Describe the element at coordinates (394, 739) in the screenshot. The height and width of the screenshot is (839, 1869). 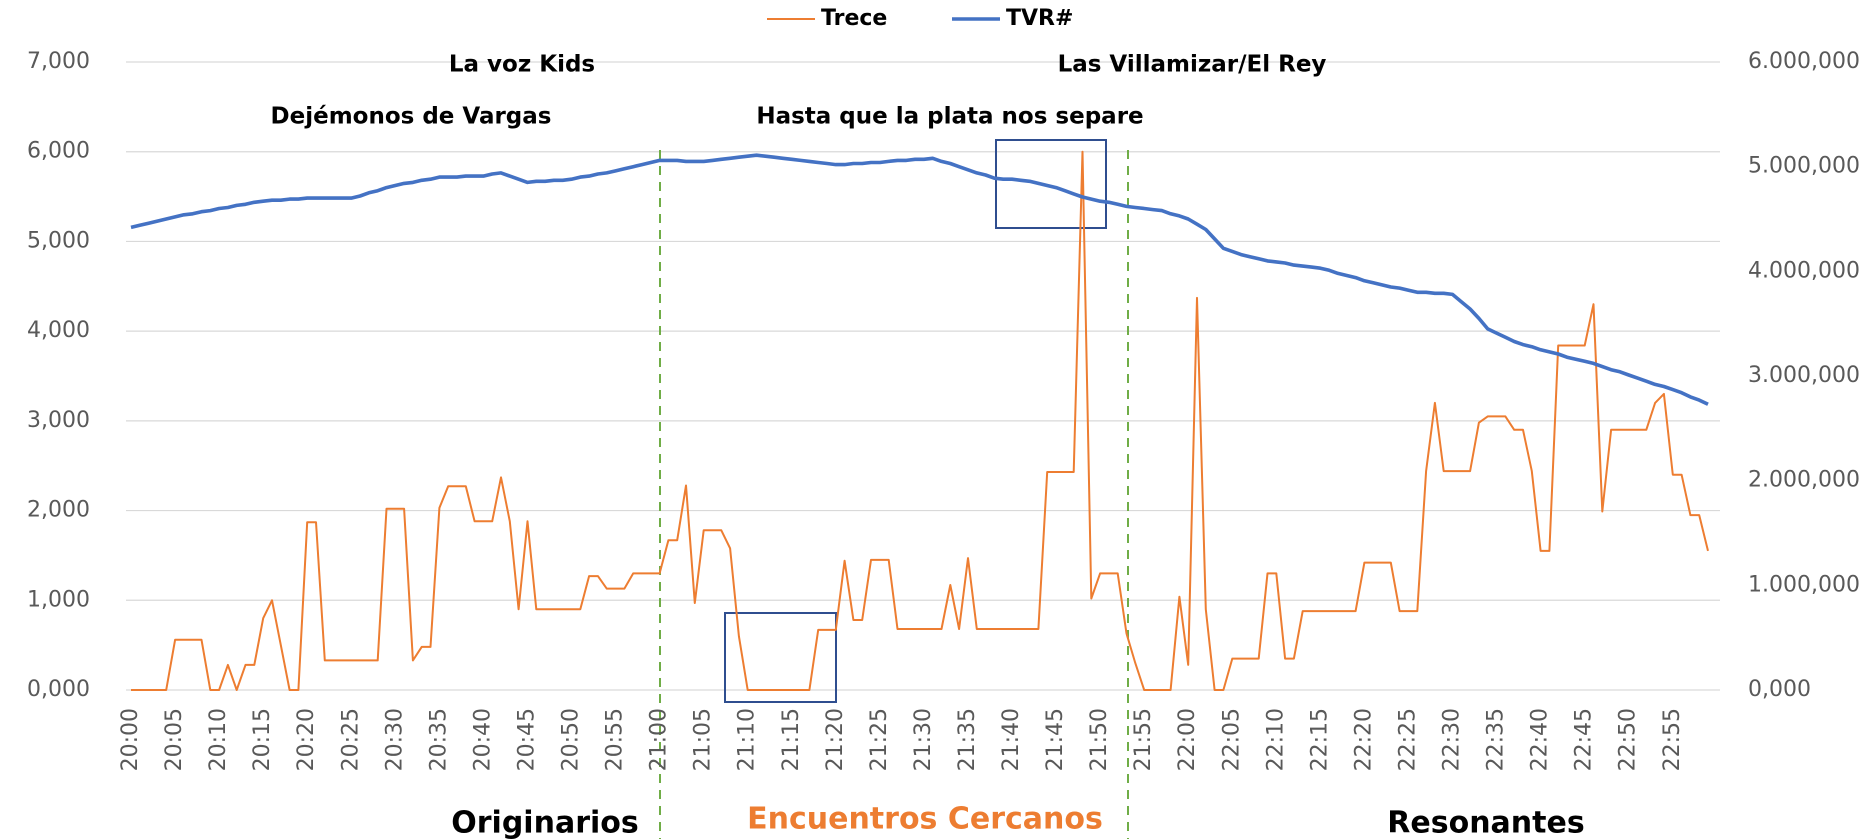
I see `x-tick-label: 20:30` at that location.